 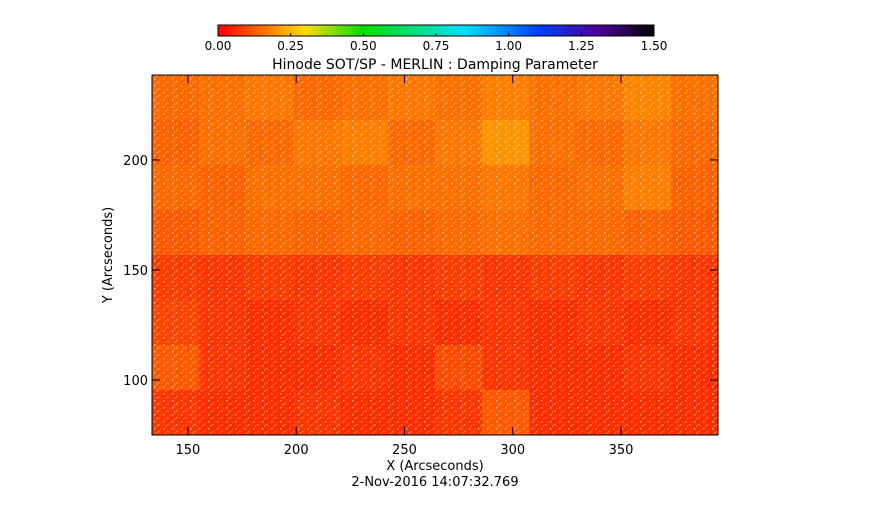 What do you see at coordinates (512, 450) in the screenshot?
I see `x-tick-label: 300` at bounding box center [512, 450].